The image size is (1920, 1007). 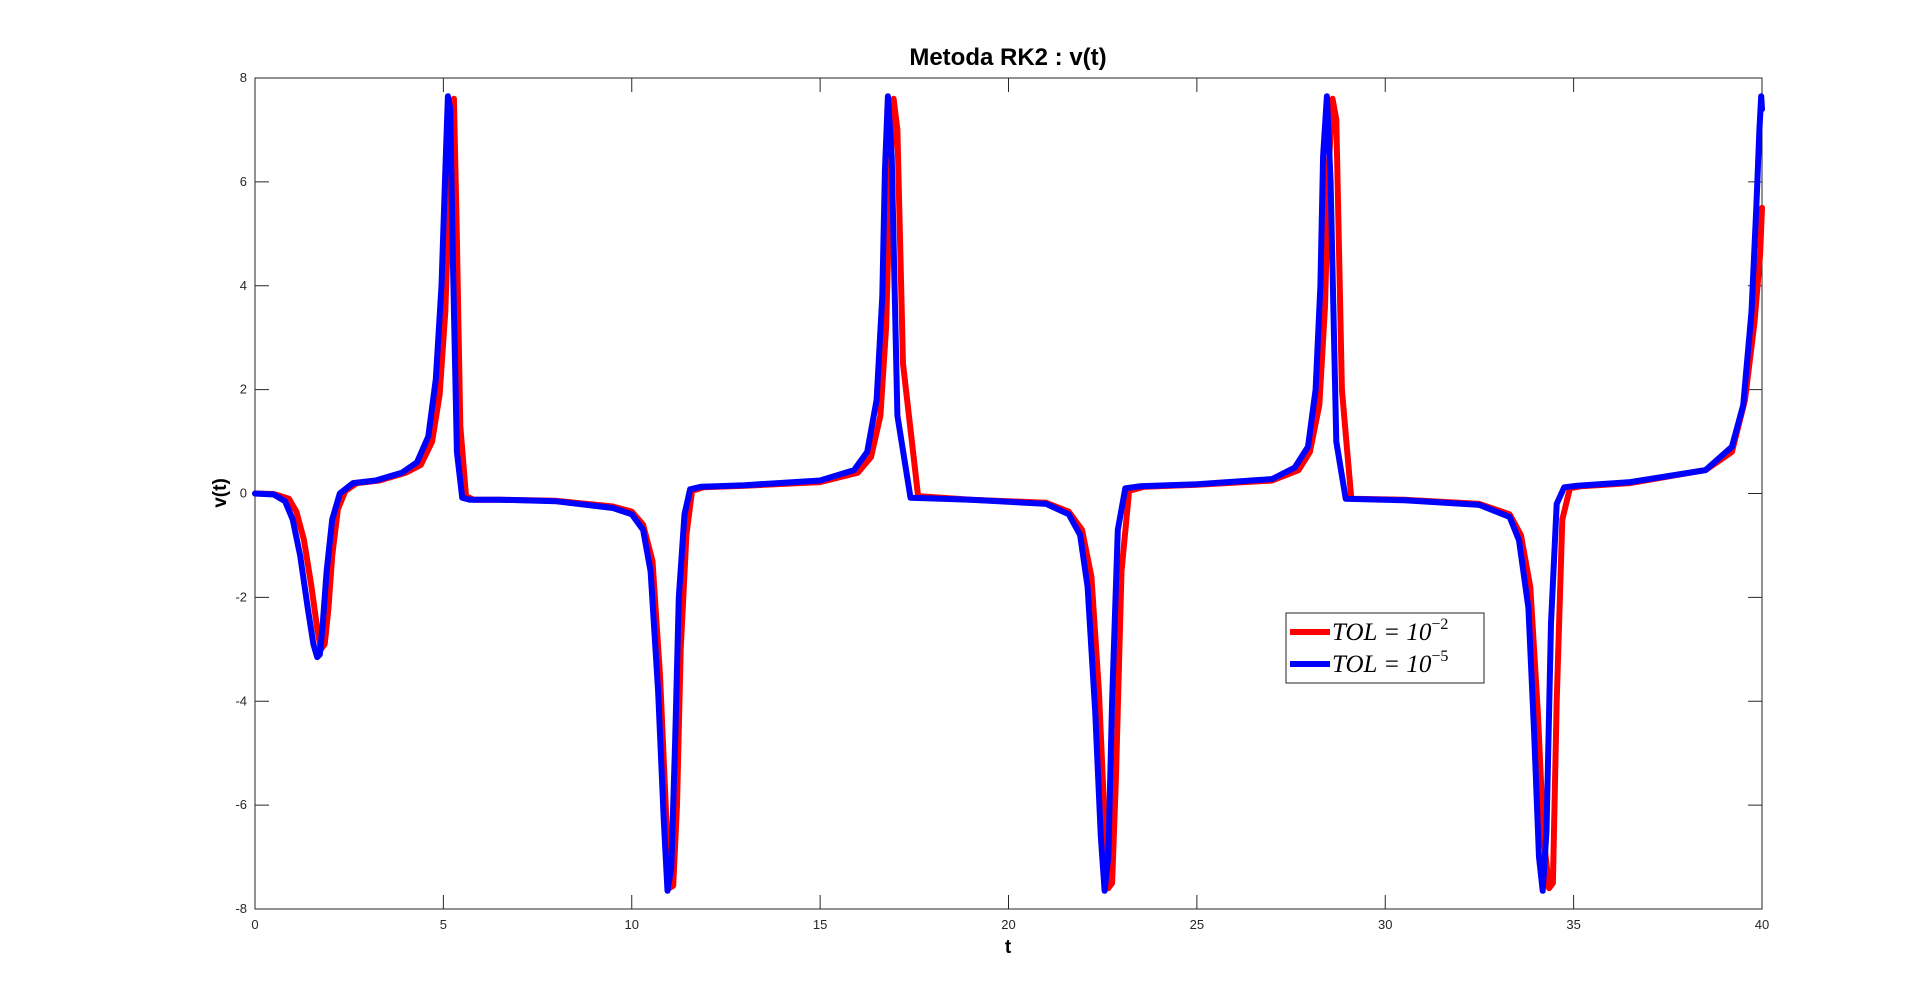 What do you see at coordinates (243, 181) in the screenshot?
I see `y-tick-label: 6` at bounding box center [243, 181].